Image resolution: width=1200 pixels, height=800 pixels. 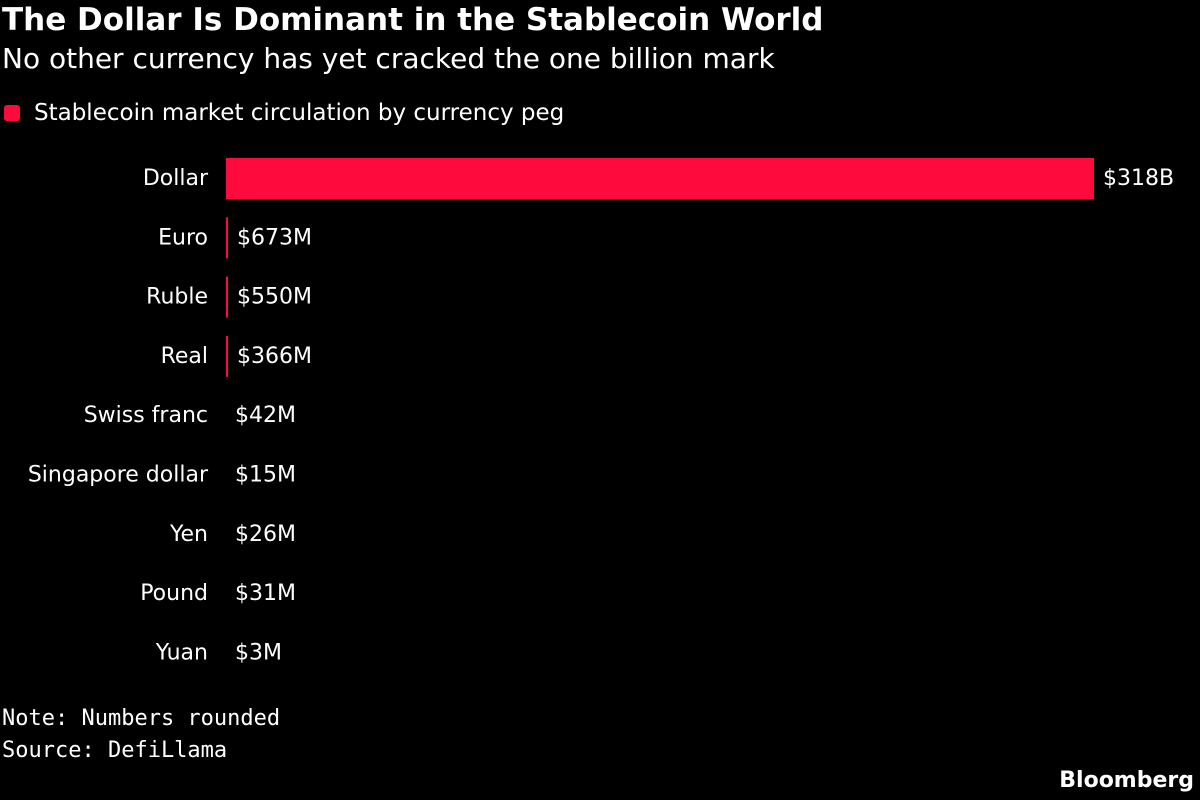 What do you see at coordinates (265, 415) in the screenshot?
I see `value-label: $42M` at bounding box center [265, 415].